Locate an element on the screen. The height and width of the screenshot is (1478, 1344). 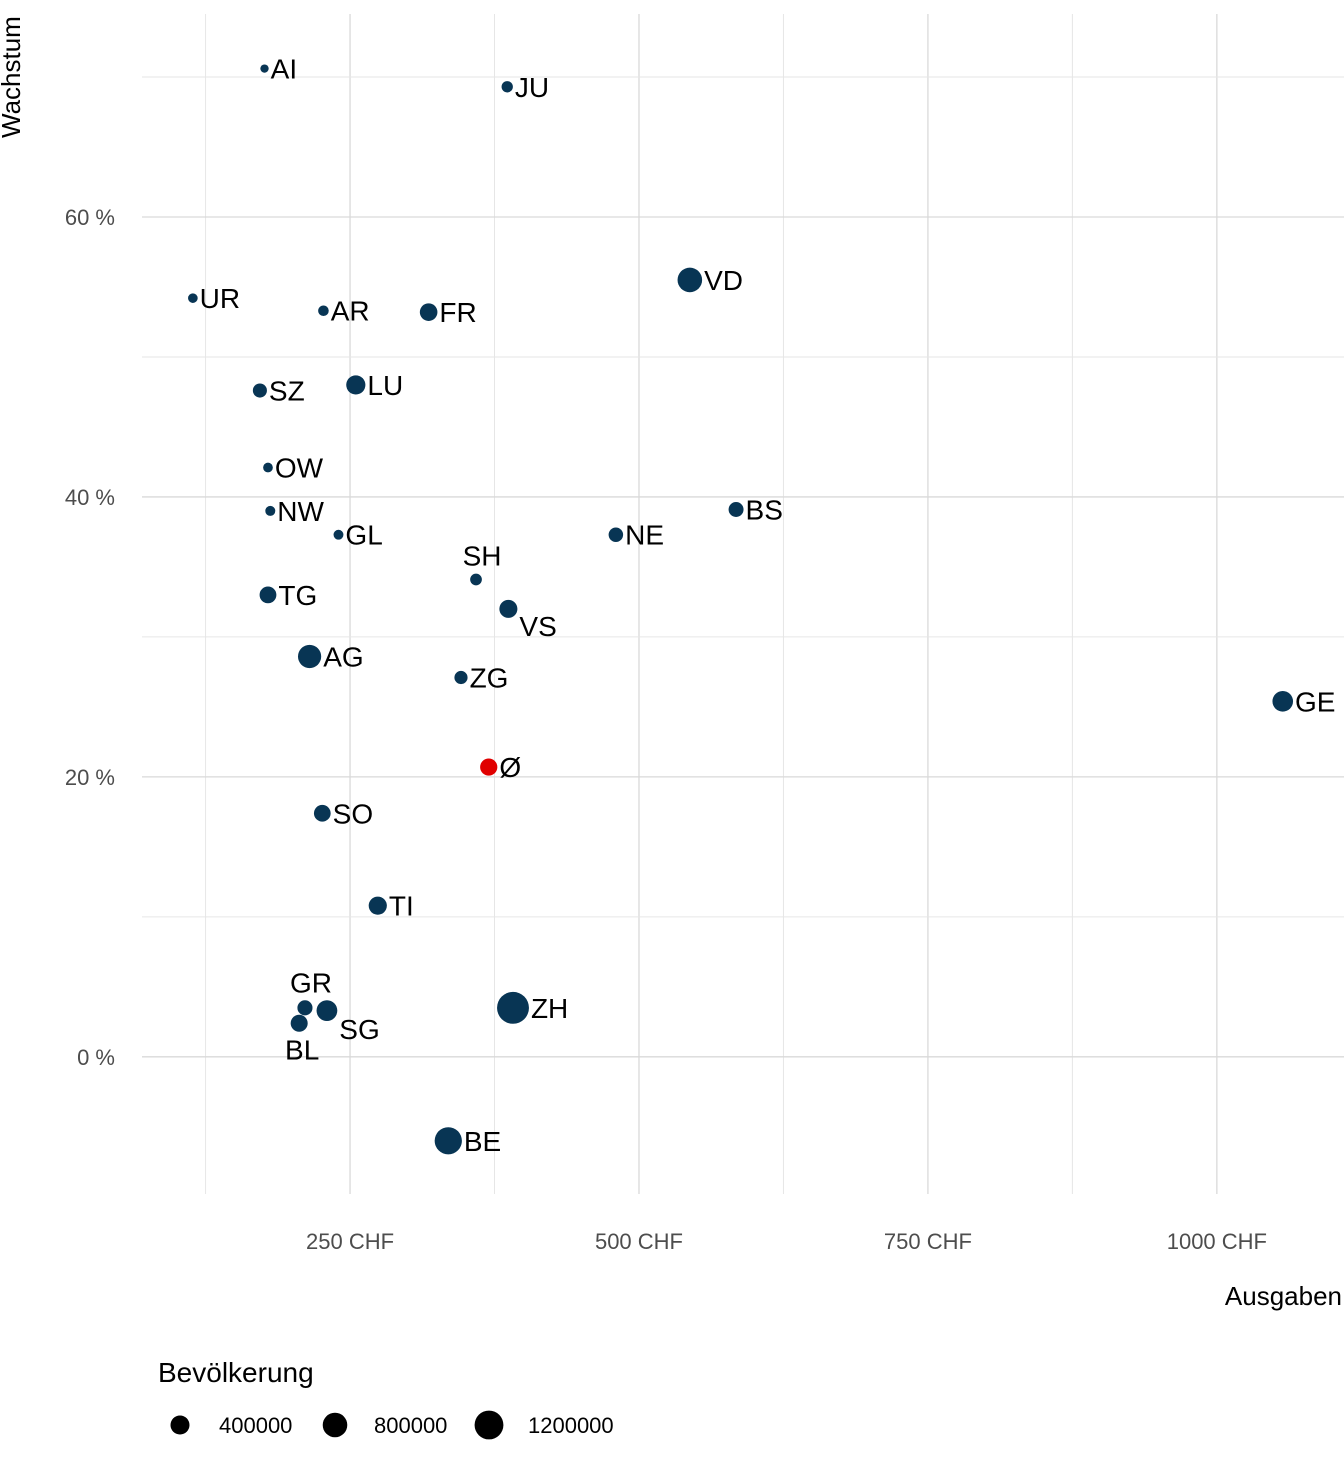
point-tg is located at coordinates (268, 595).